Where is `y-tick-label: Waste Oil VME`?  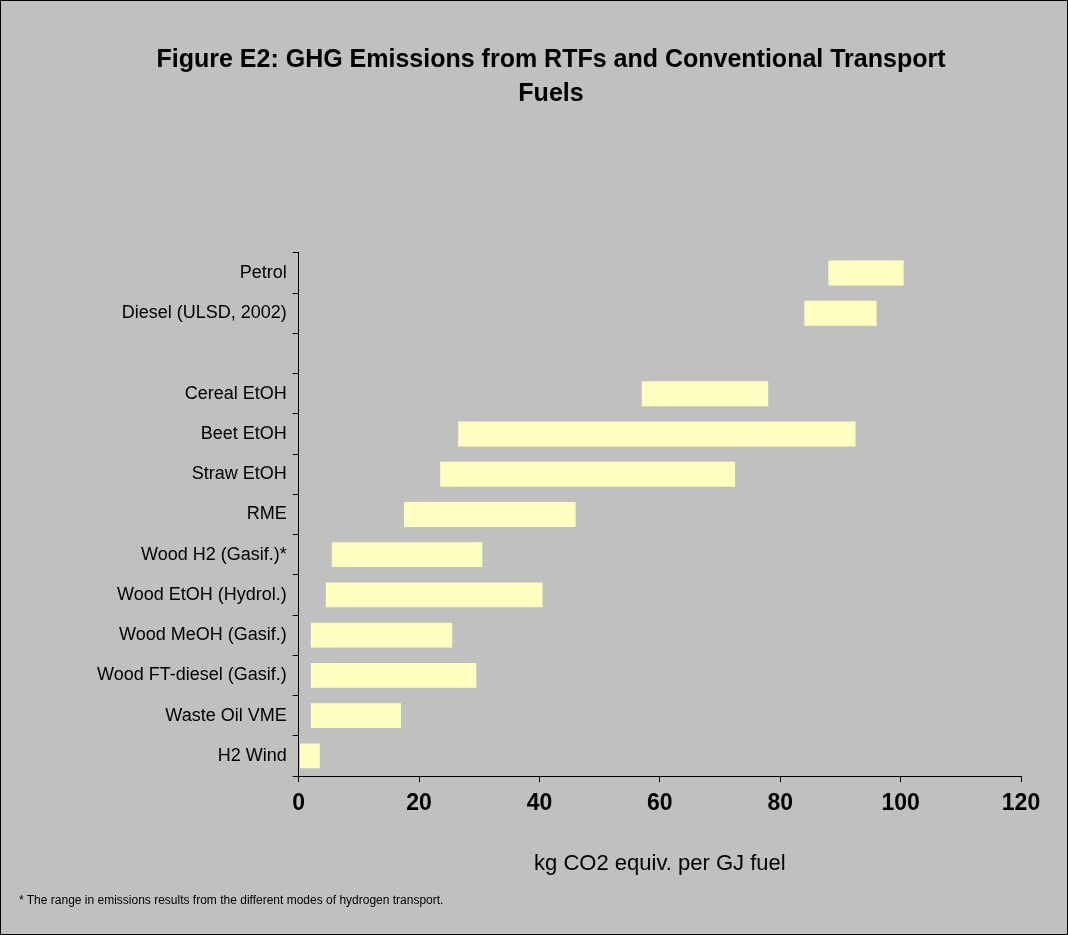
y-tick-label: Waste Oil VME is located at coordinates (226, 714).